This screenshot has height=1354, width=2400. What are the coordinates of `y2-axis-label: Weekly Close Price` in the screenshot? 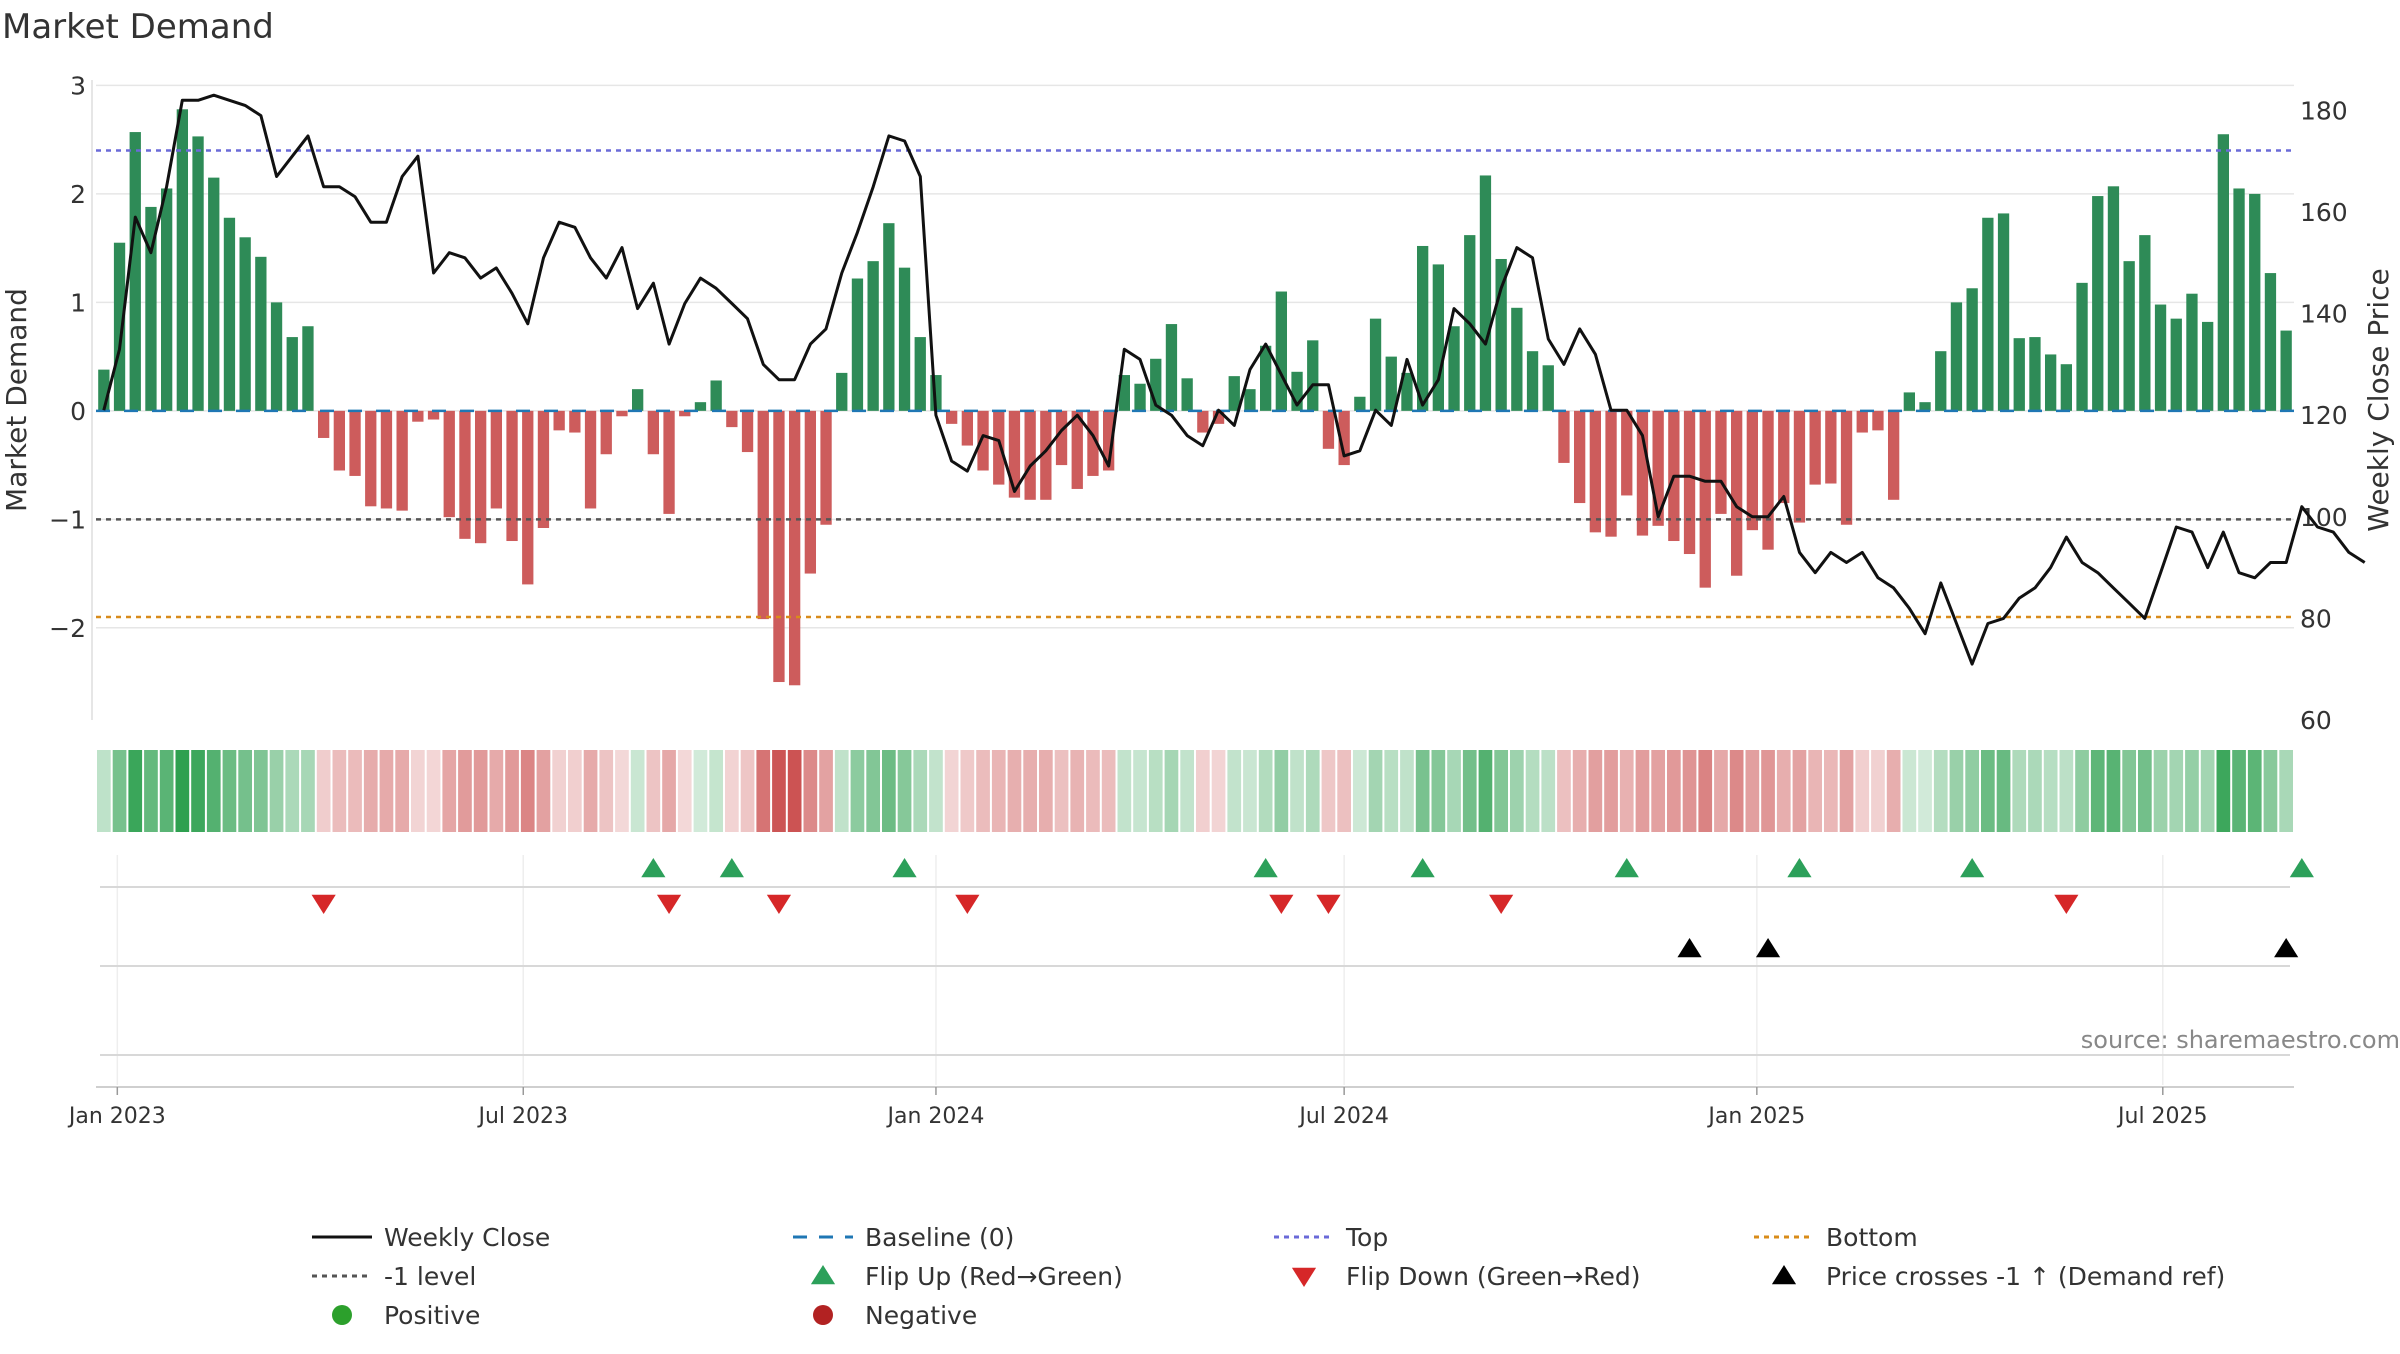 It's located at (2378, 399).